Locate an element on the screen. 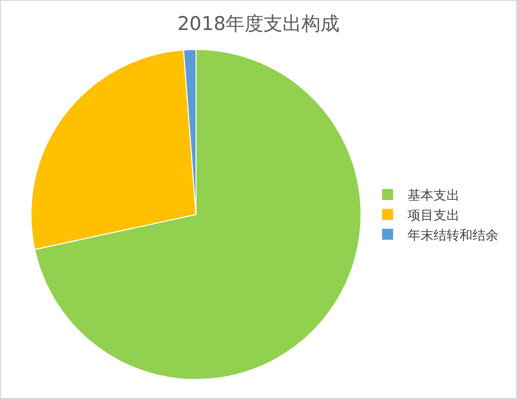  legend-label: 年末结转和结余 is located at coordinates (453, 236).